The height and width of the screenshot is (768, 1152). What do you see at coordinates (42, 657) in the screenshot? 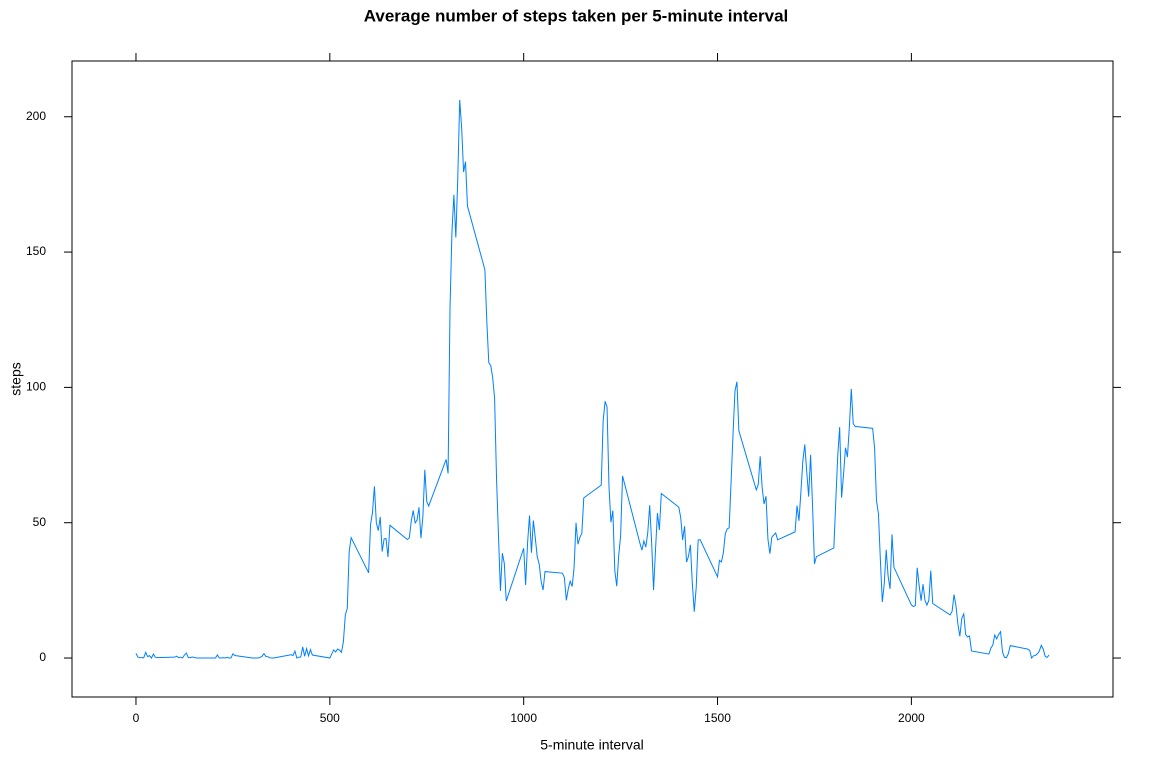
I see `y-tick-label: 0` at bounding box center [42, 657].